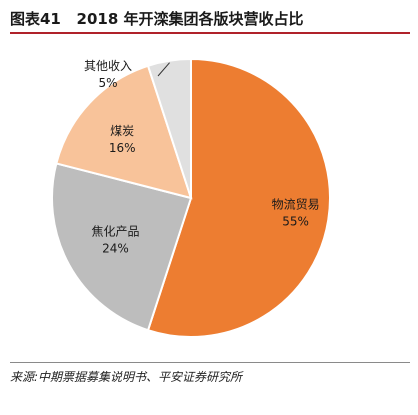 Image resolution: width=418 pixels, height=415 pixels. I want to click on figure-title-text: 2018 年开滦集团各版块营收占比, so click(190, 19).